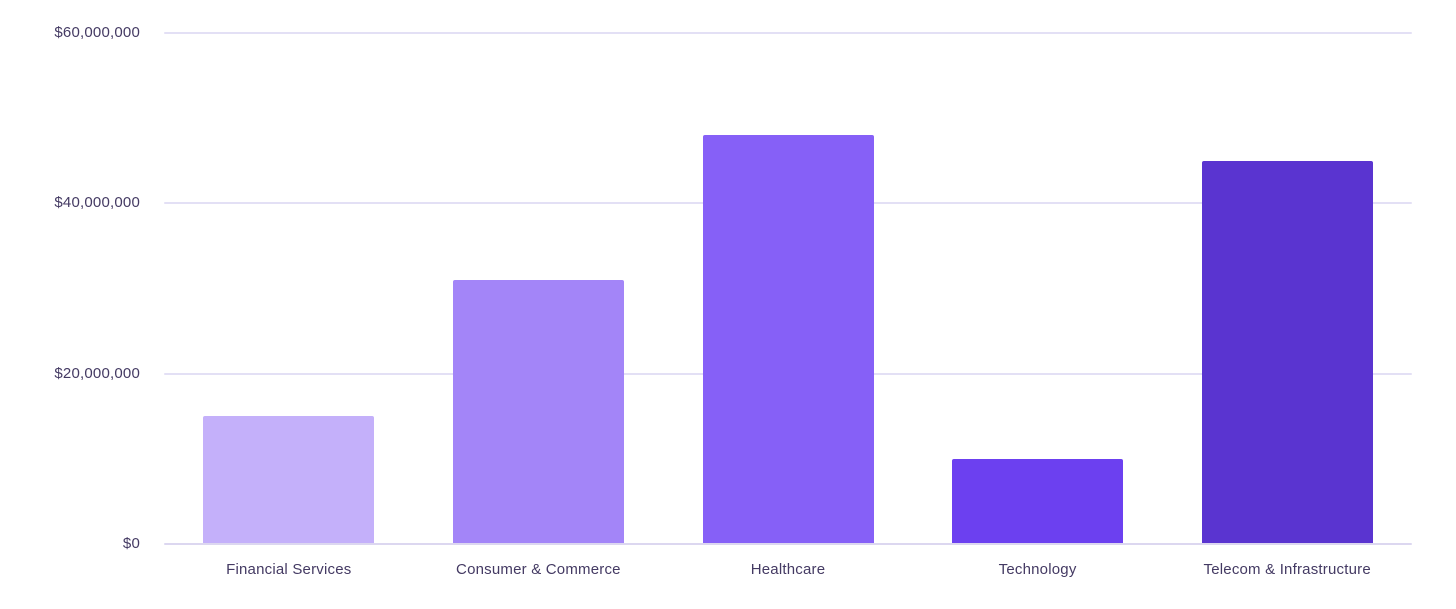 The height and width of the screenshot is (609, 1456). Describe the element at coordinates (1287, 352) in the screenshot. I see `bar-telecom-infrastructure` at that location.